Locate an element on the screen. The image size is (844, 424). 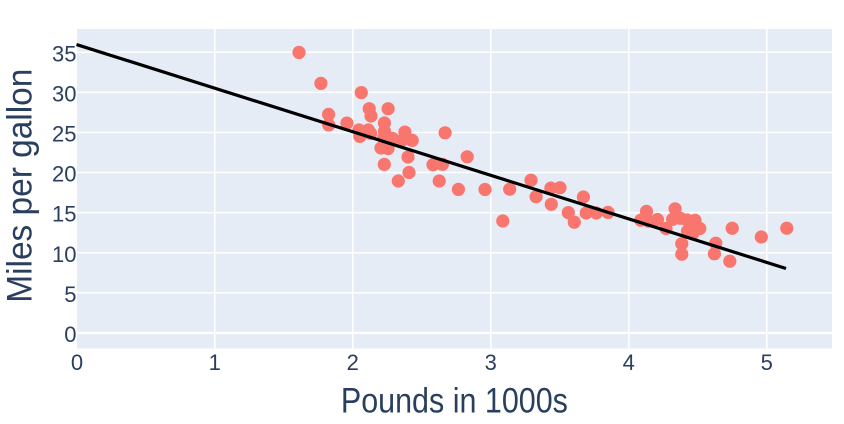
svg-text: 10 is located at coordinates (64, 254).